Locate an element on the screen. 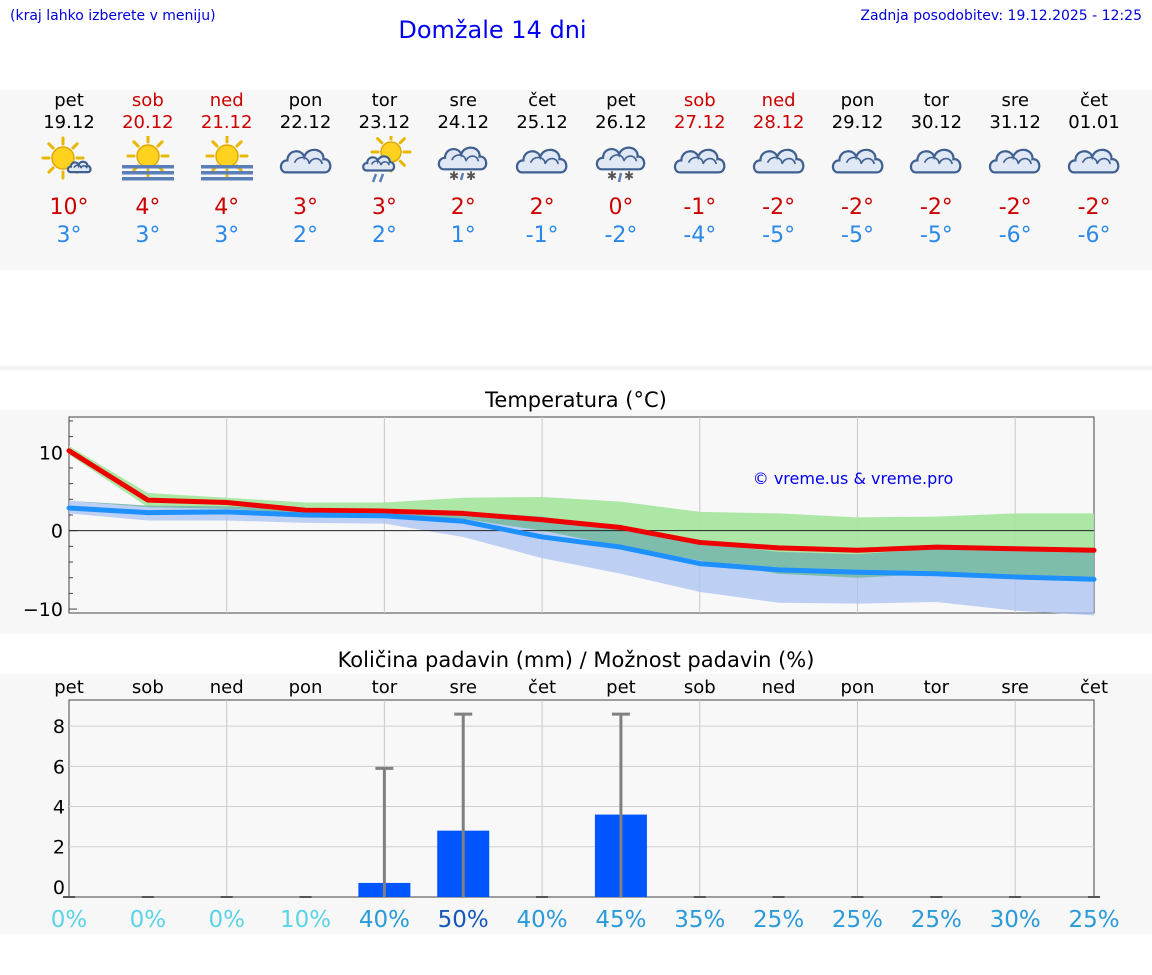 Image resolution: width=1152 pixels, height=975 pixels. min-temperature: 3° is located at coordinates (69, 235).